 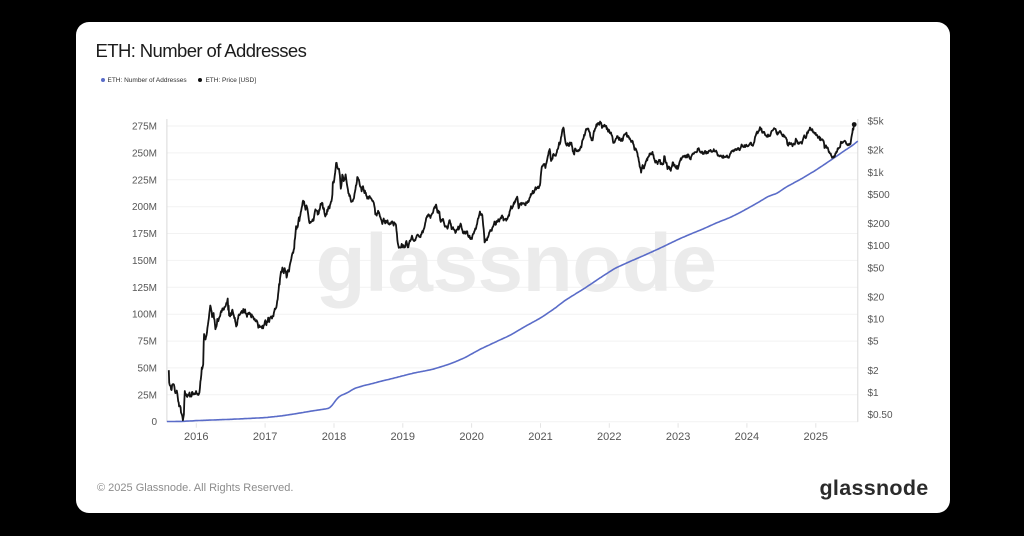 I want to click on svg-text: 0, so click(x=154, y=422).